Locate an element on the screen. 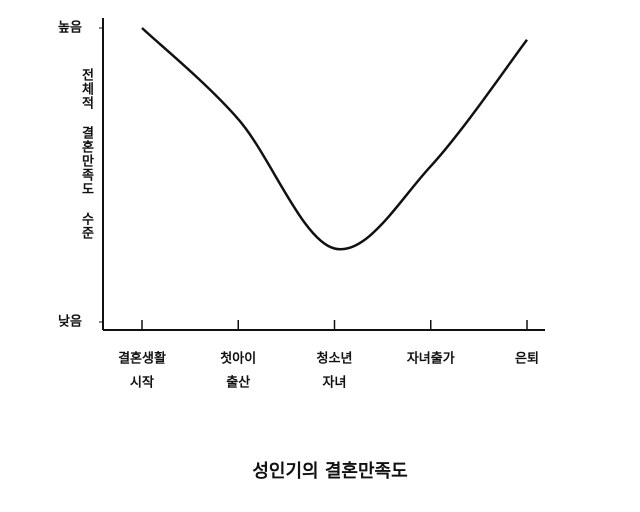 Image resolution: width=640 pixels, height=512 pixels. y-tick-label: 높음 is located at coordinates (70, 28).